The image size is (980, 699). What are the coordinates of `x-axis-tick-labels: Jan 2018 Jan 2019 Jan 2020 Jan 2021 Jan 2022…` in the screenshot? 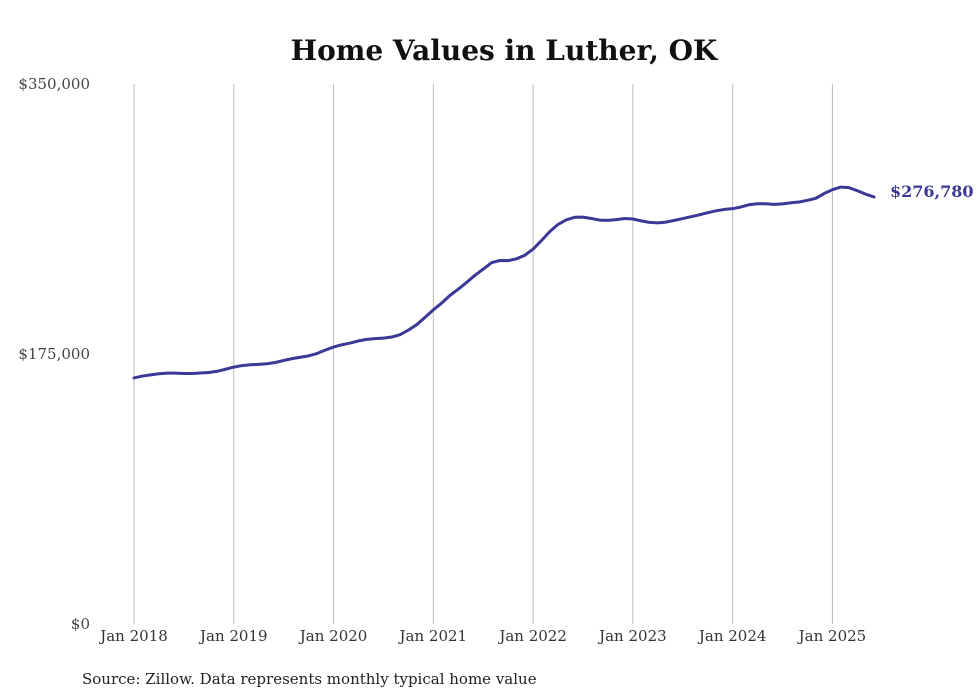 It's located at (482, 636).